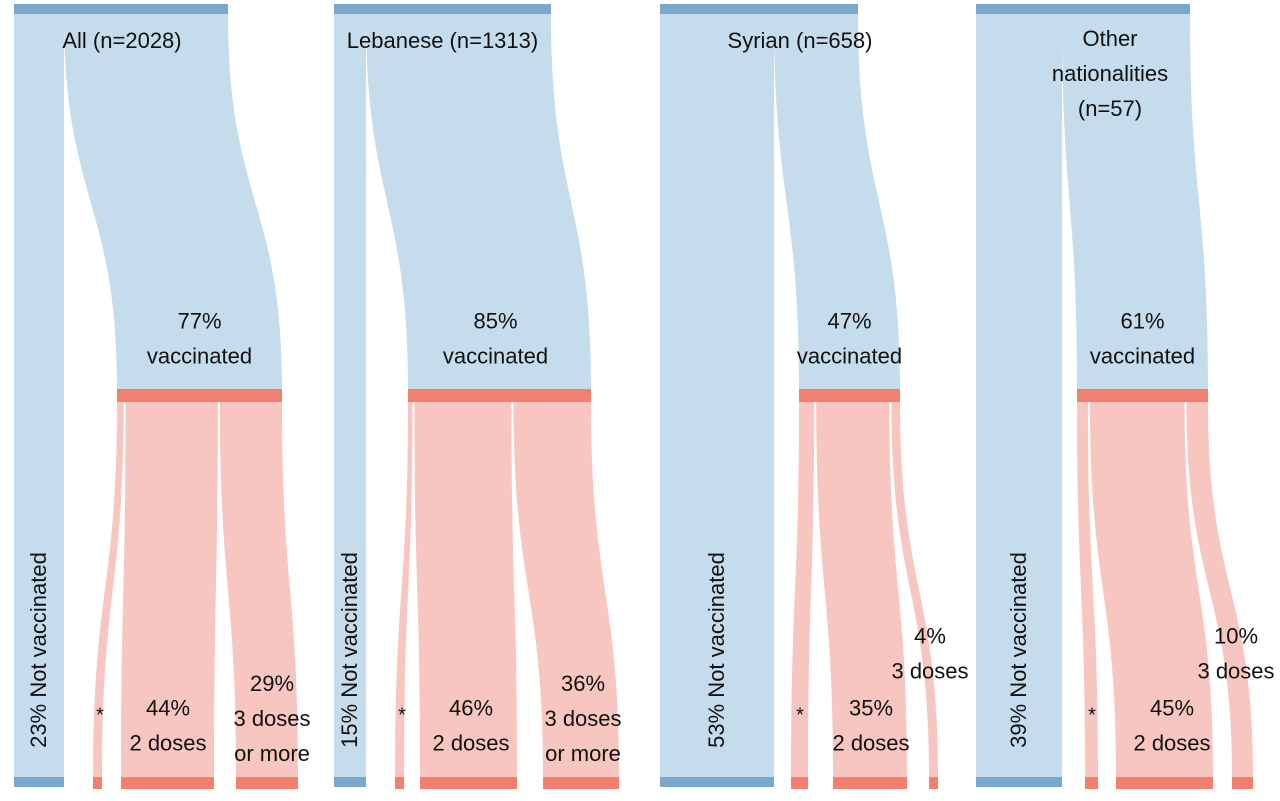  I want to click on panel-title-line: All (n=2028), so click(121, 40).